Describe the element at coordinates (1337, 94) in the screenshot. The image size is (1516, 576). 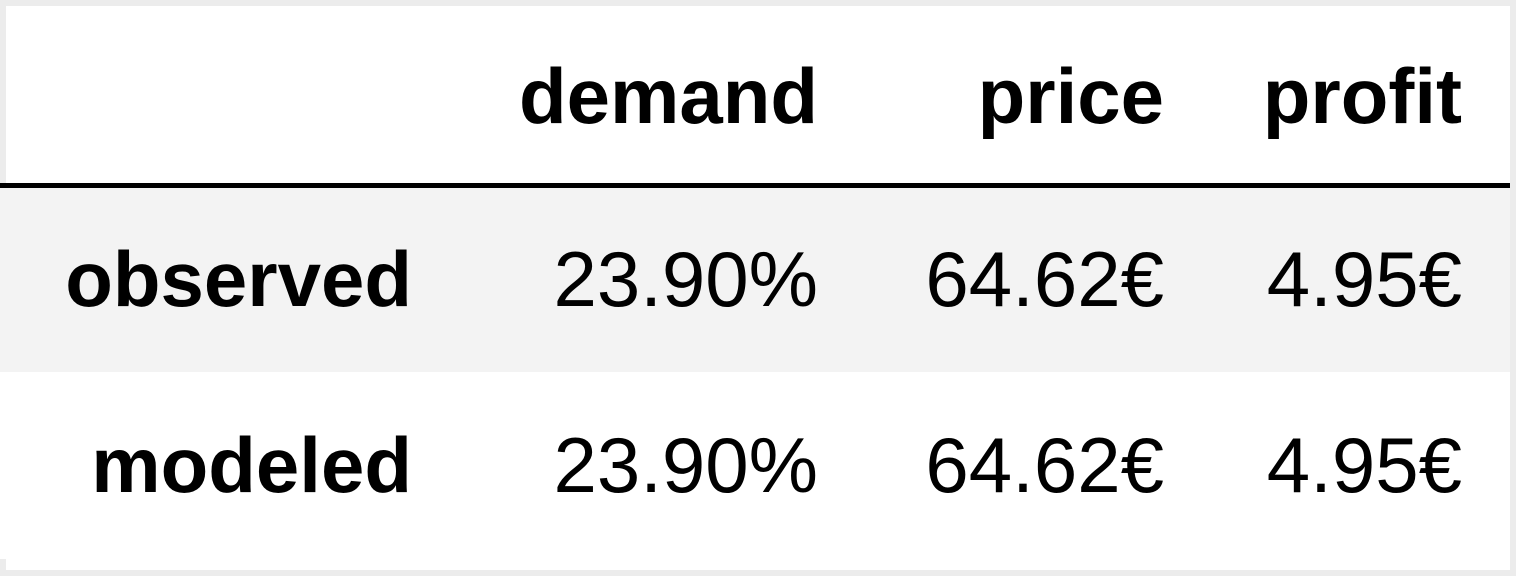
I see `header-profit: profit` at that location.